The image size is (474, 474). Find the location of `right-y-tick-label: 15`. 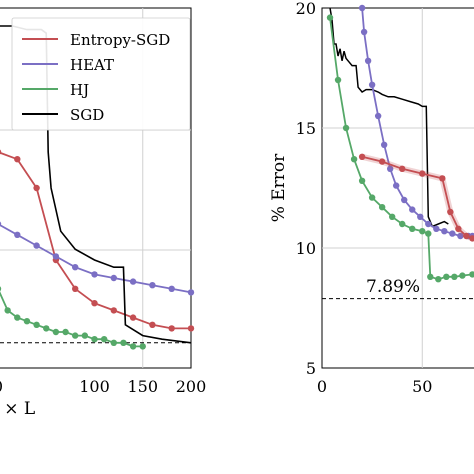

right-y-tick-label: 15 is located at coordinates (306, 128).